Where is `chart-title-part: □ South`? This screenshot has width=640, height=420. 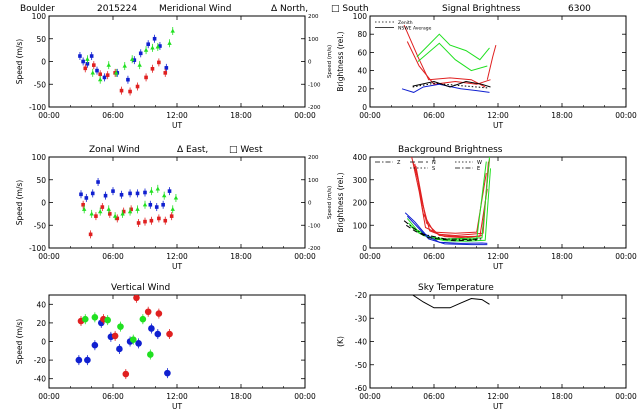 chart-title-part: □ South is located at coordinates (350, 9).